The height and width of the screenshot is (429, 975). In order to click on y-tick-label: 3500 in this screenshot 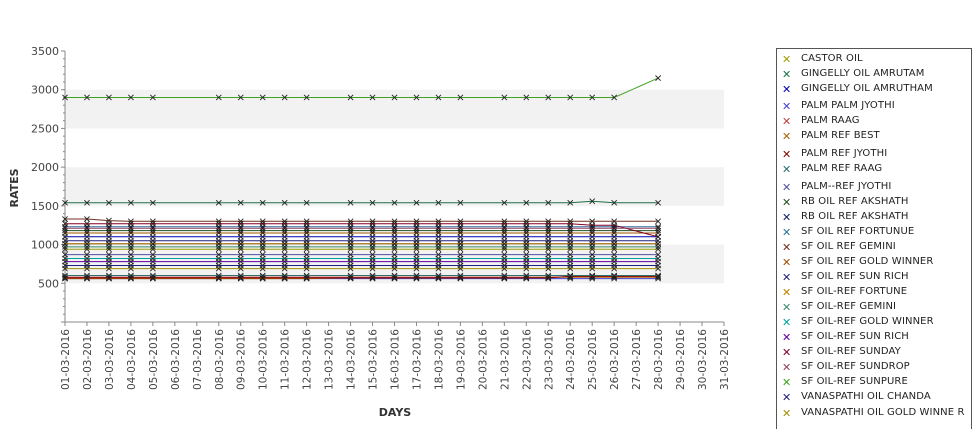, I will do `click(45, 51)`.